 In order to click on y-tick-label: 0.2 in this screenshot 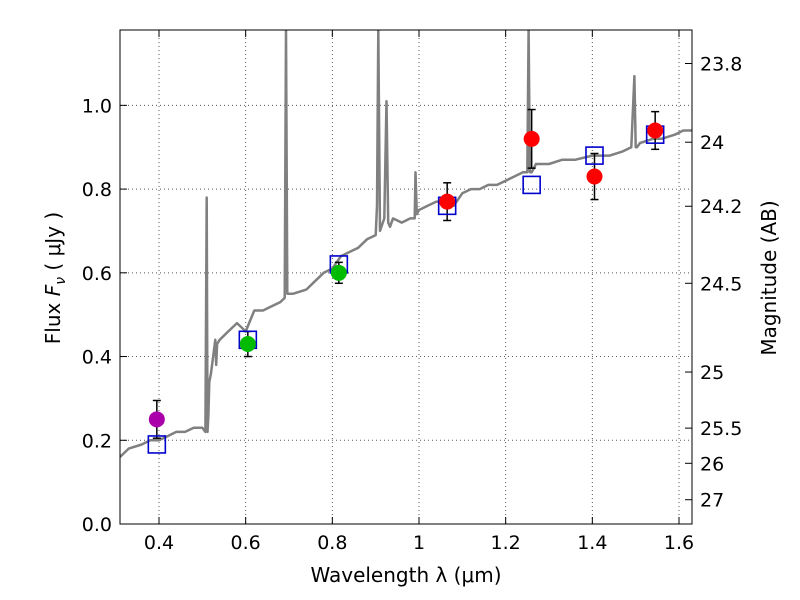, I will do `click(97, 441)`.